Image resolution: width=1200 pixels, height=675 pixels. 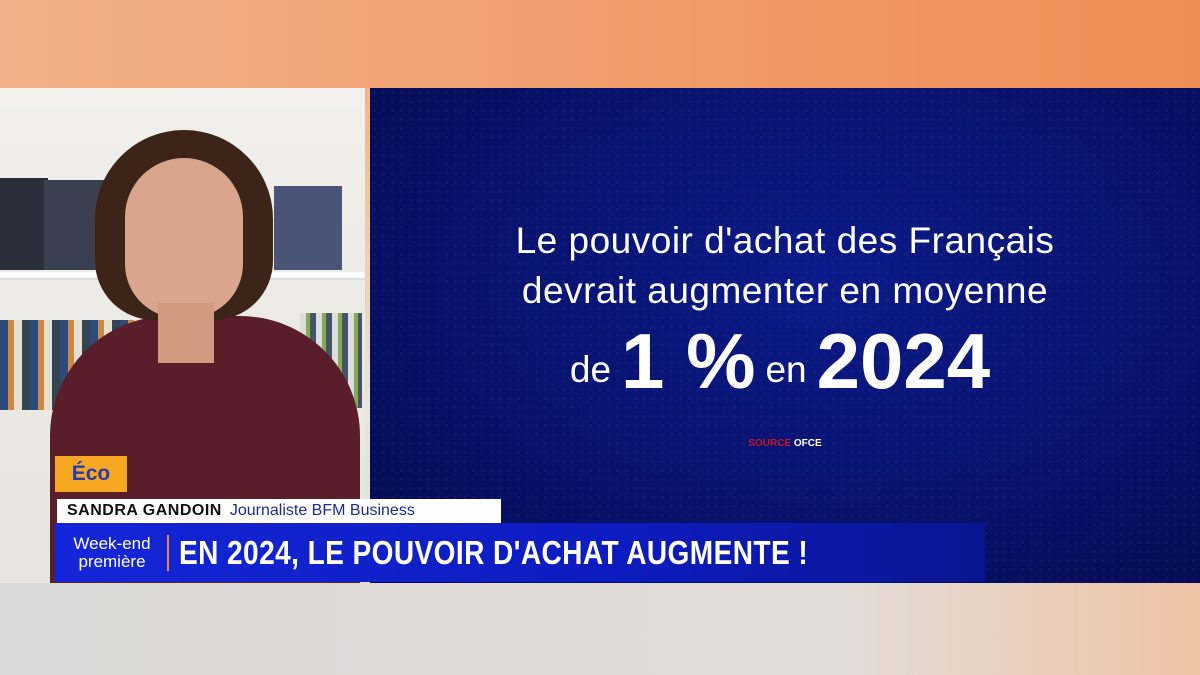 I want to click on graphic-figure: de 1 % en 2024, so click(x=785, y=361).